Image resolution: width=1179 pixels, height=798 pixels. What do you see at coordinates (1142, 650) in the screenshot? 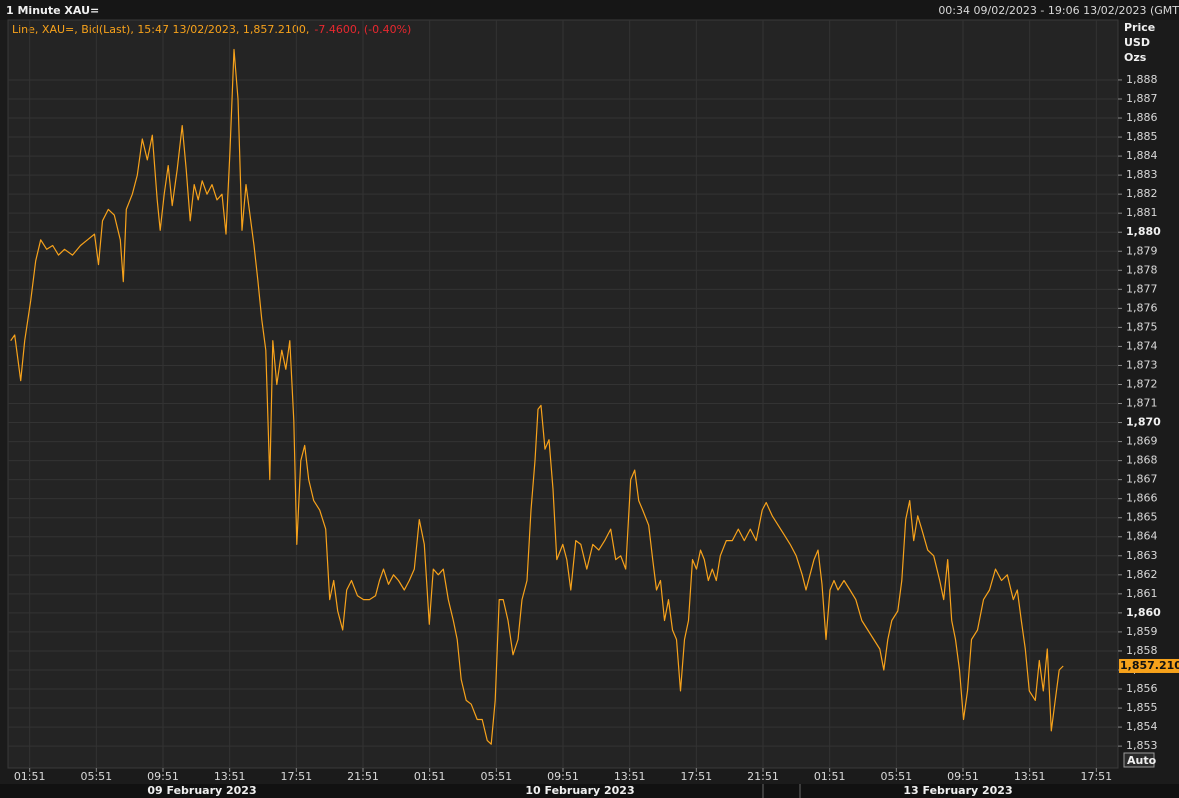
I see `y-tick-label: 1,858` at bounding box center [1142, 650].